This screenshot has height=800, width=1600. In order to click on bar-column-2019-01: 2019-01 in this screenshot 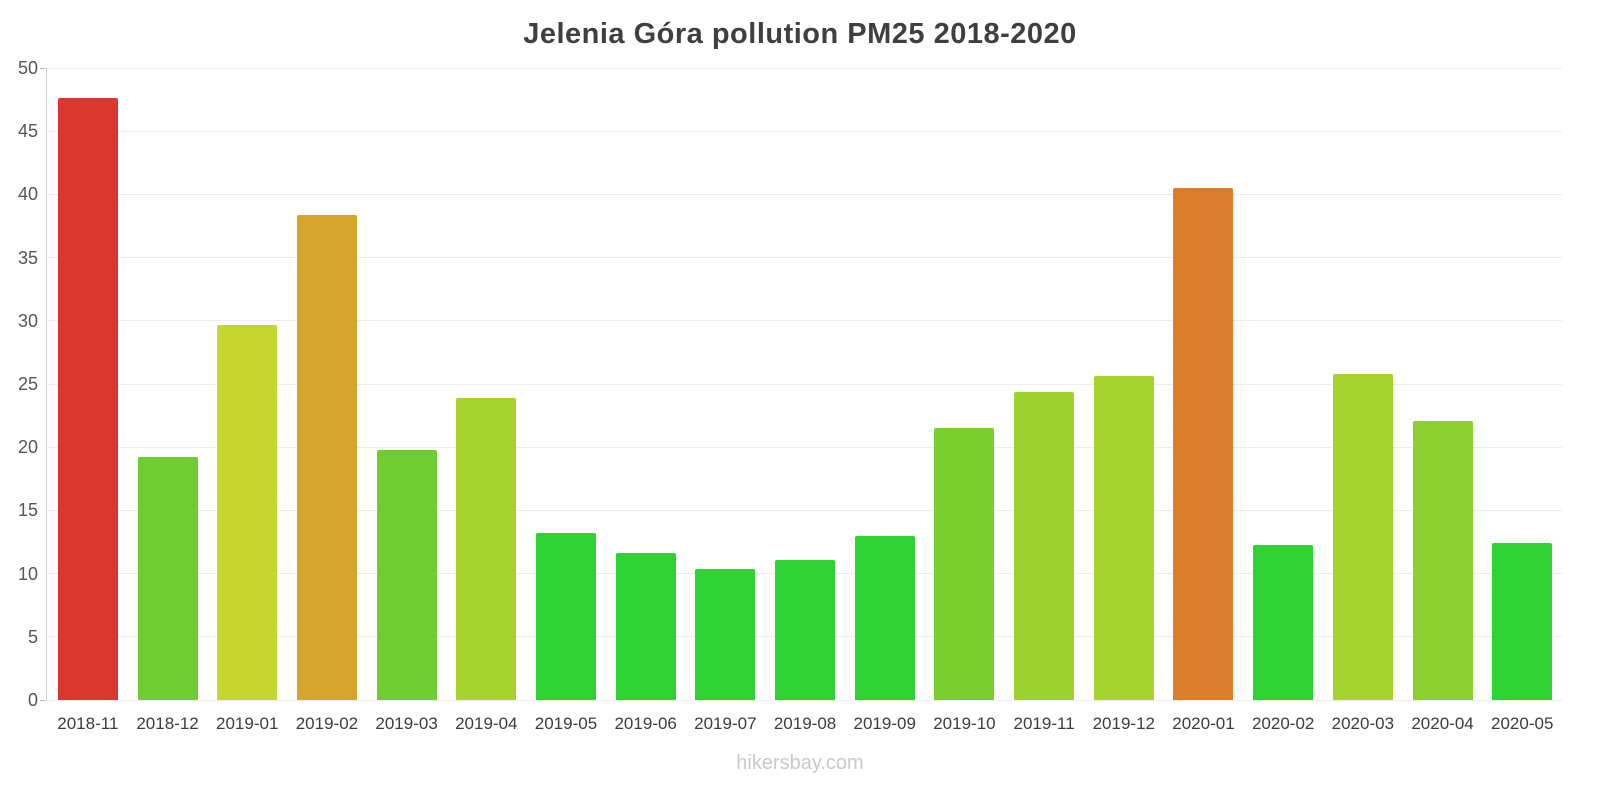, I will do `click(247, 400)`.